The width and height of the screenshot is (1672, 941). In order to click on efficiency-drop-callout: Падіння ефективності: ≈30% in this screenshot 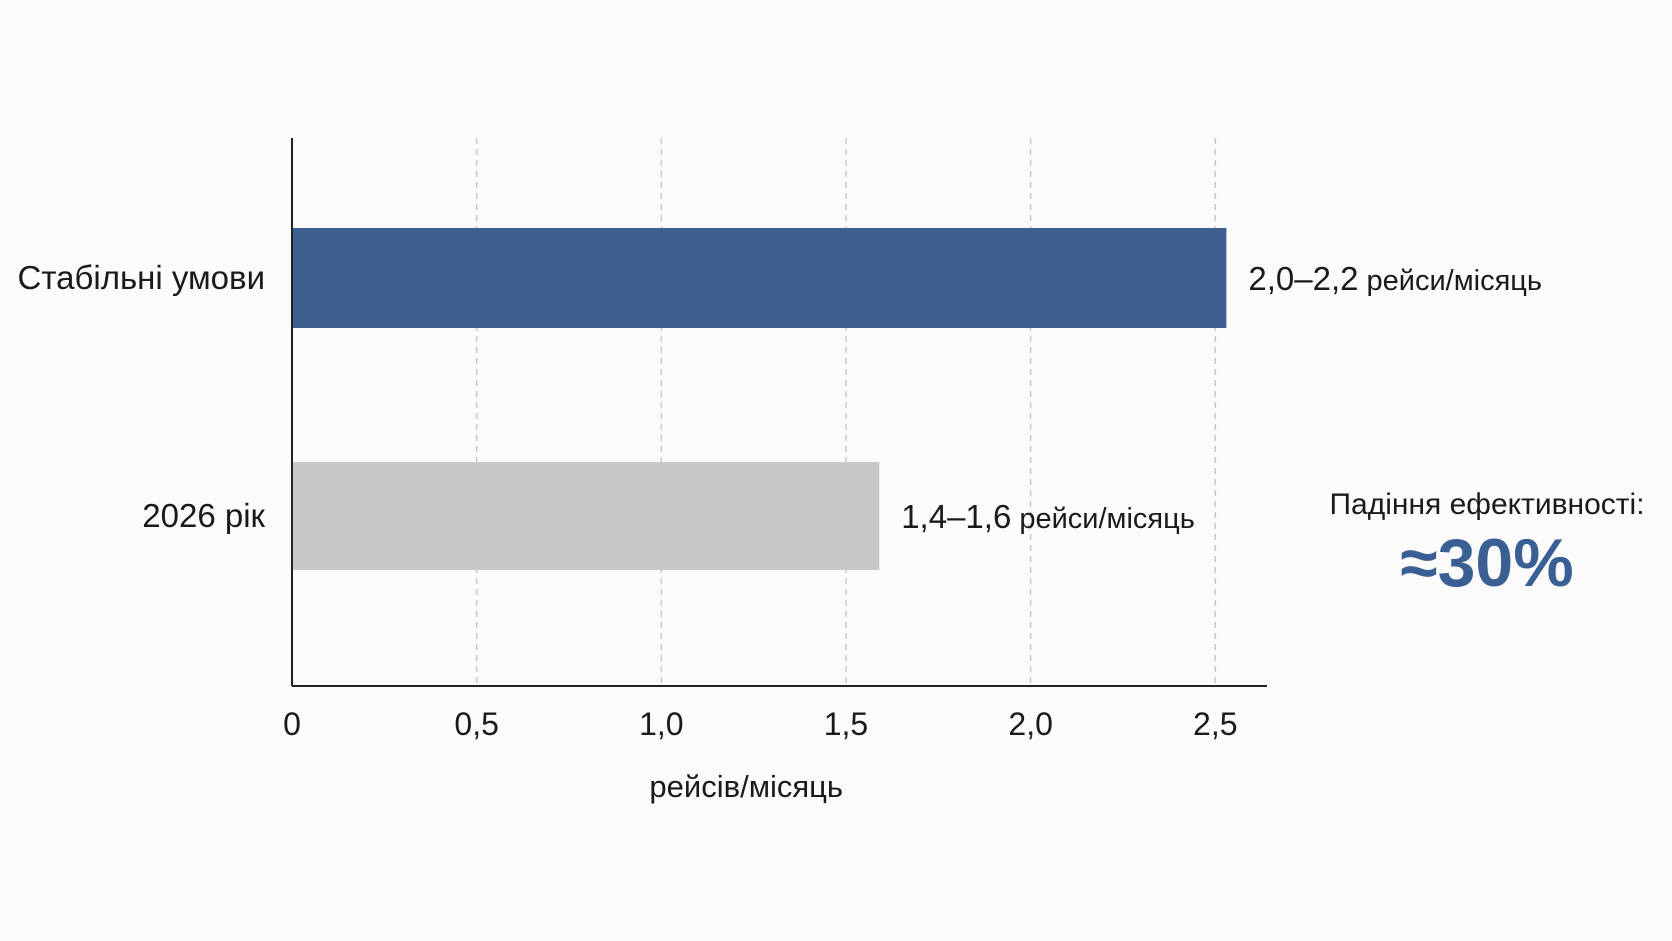, I will do `click(1482, 545)`.